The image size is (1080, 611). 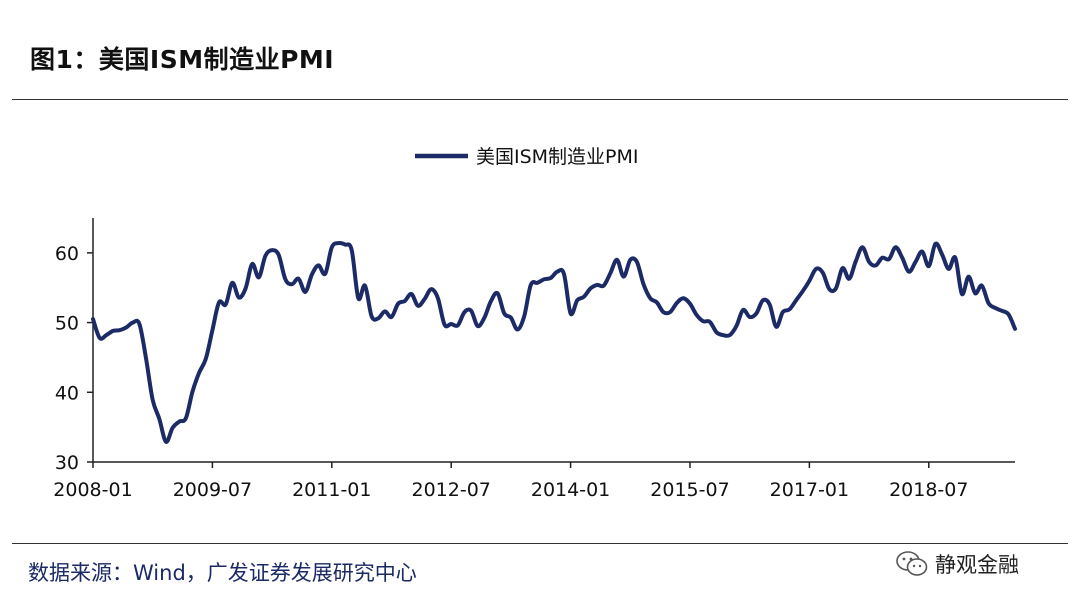 What do you see at coordinates (92, 490) in the screenshot?
I see `x-tick-label: 2008-01` at bounding box center [92, 490].